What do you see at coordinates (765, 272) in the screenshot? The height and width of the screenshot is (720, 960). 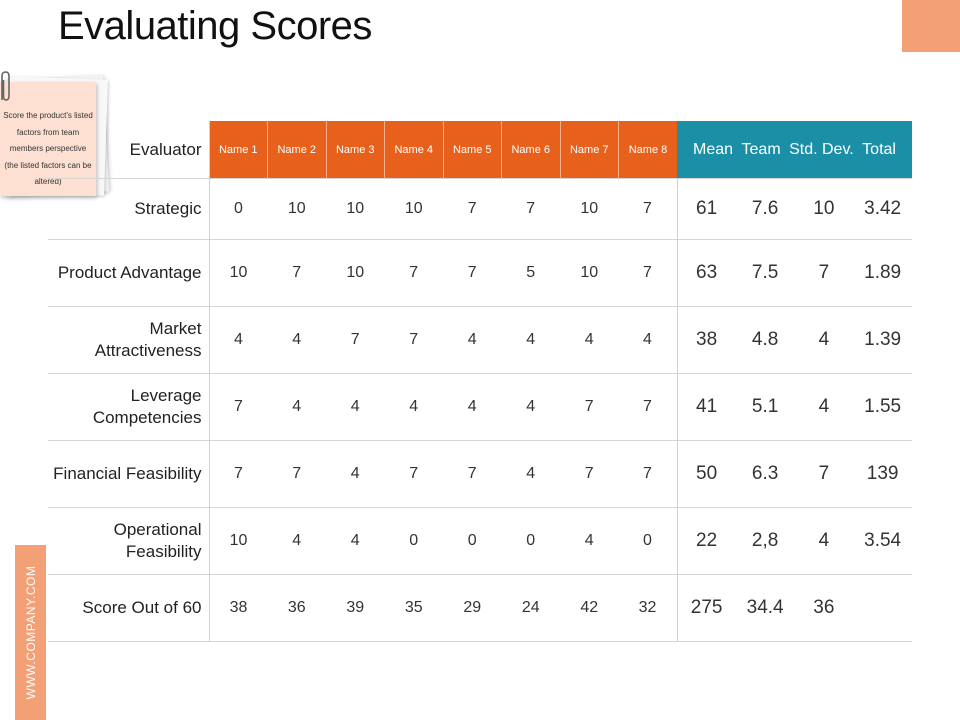 I see `team-cell: 7.5` at bounding box center [765, 272].